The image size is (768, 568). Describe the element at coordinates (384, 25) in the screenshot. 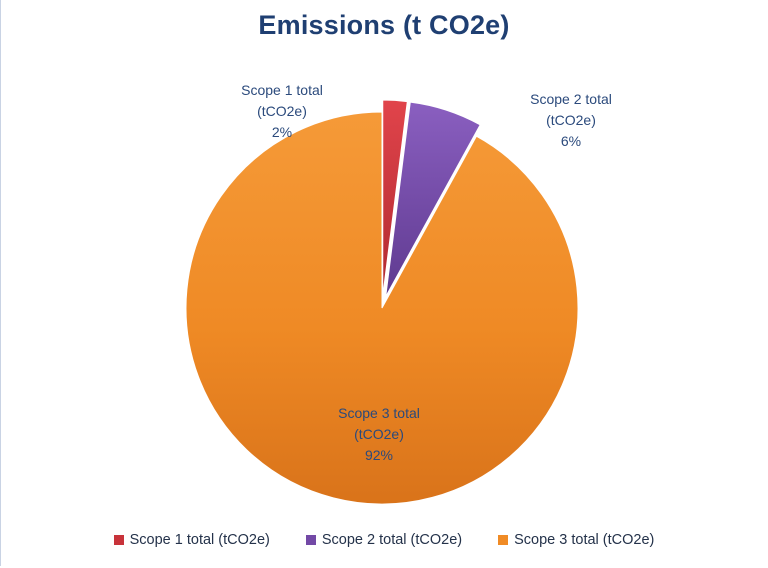

I see `chart-title: Emissions (t CO2e)` at that location.